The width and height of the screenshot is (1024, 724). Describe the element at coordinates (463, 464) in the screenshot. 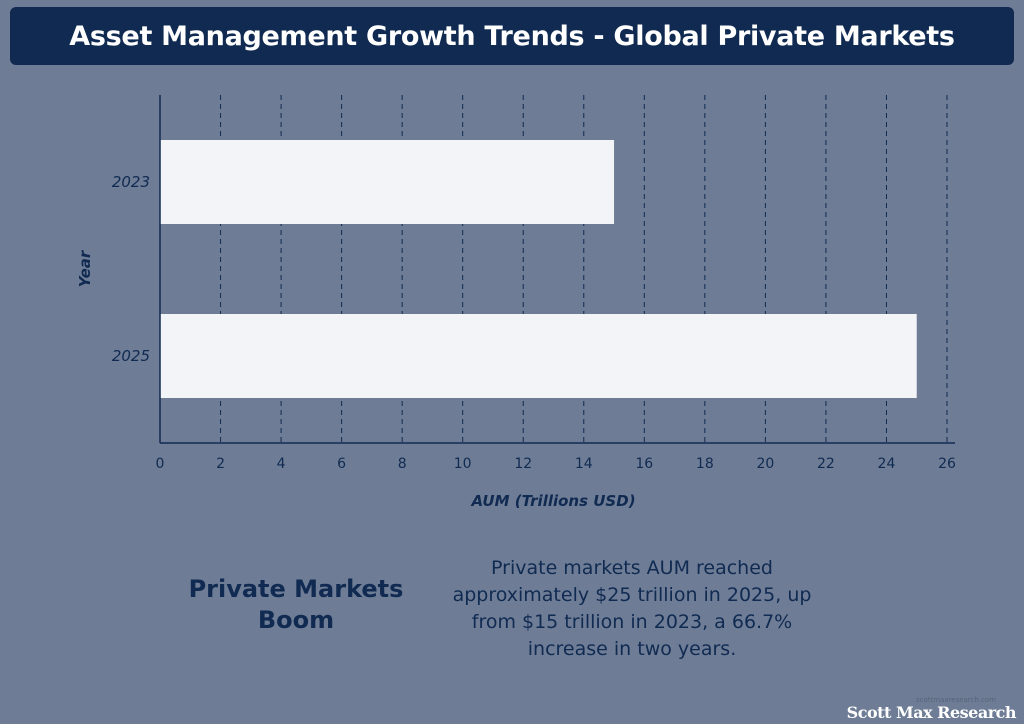

I see `x-tick-label: 10` at that location.